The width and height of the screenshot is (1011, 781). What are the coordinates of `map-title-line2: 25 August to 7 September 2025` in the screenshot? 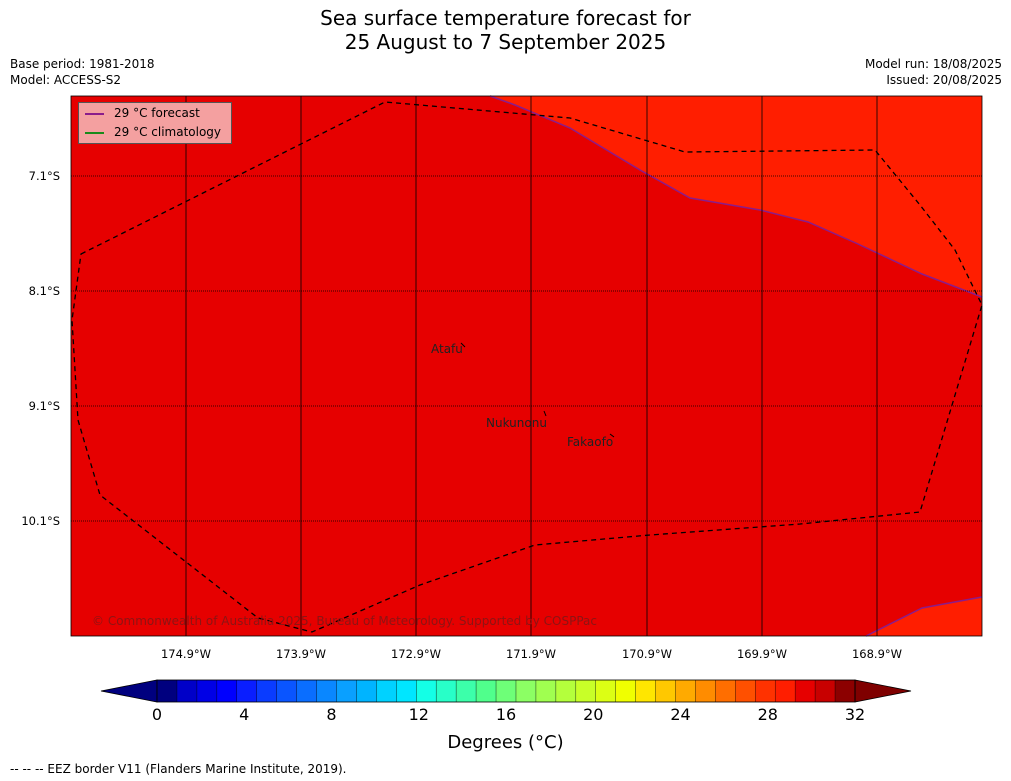 It's located at (505, 42).